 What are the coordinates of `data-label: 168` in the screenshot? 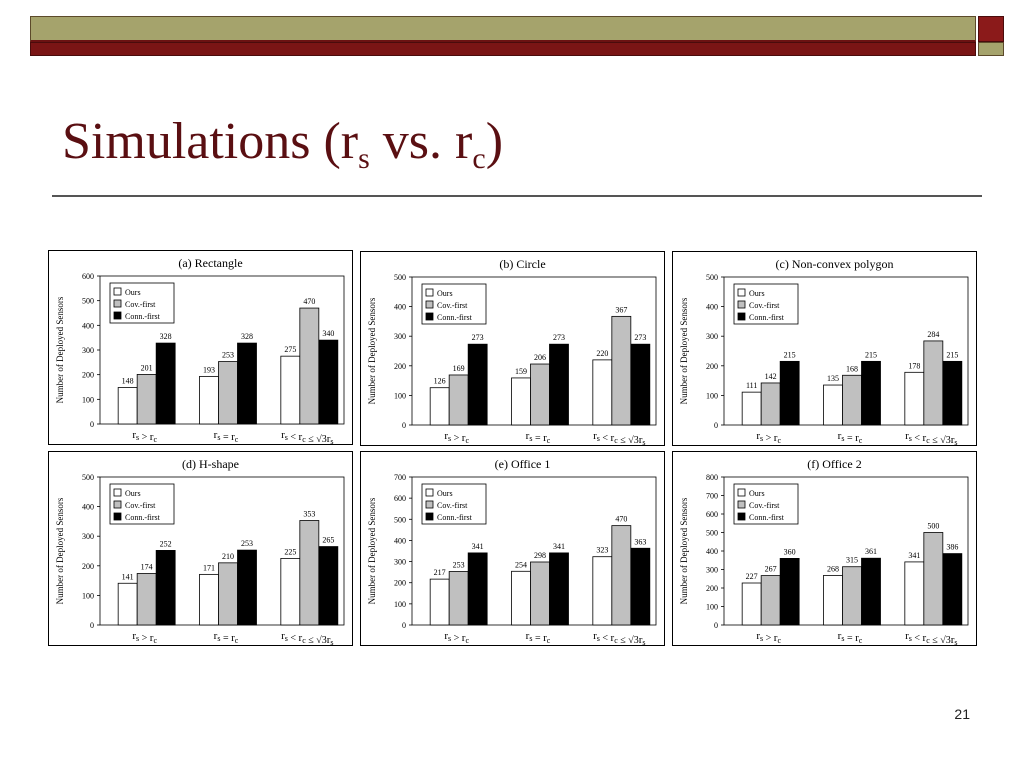 It's located at (852, 368).